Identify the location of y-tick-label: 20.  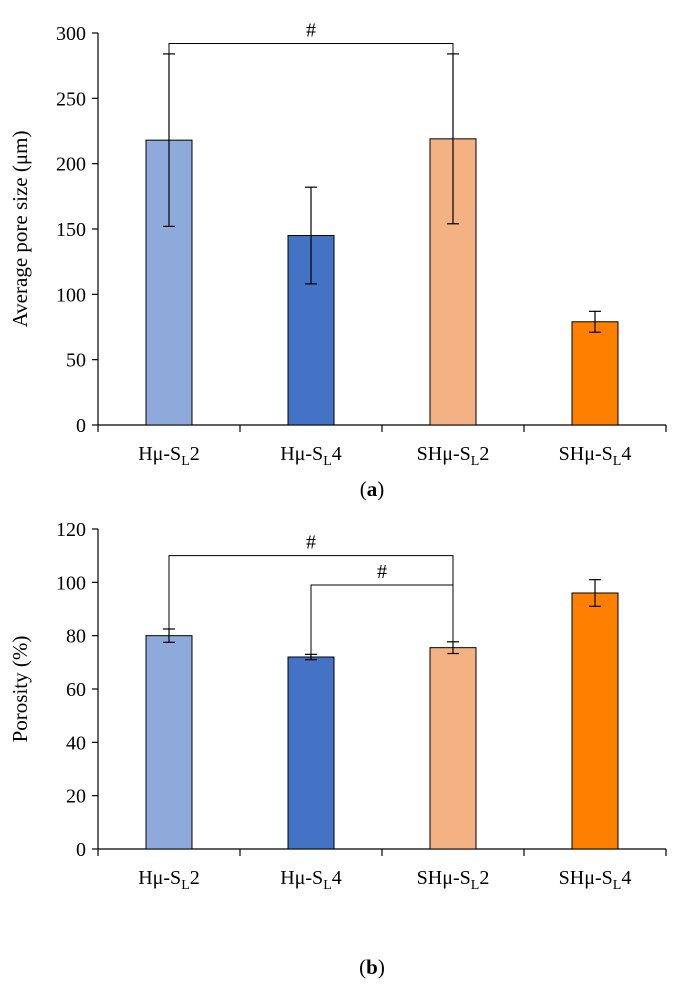
(76, 797).